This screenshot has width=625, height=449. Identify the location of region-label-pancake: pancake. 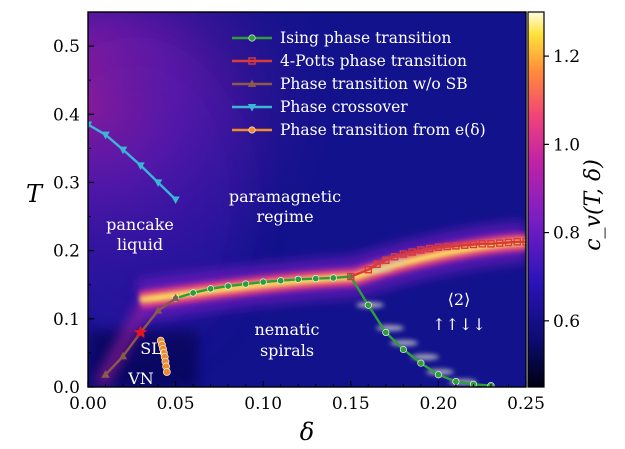
(140, 224).